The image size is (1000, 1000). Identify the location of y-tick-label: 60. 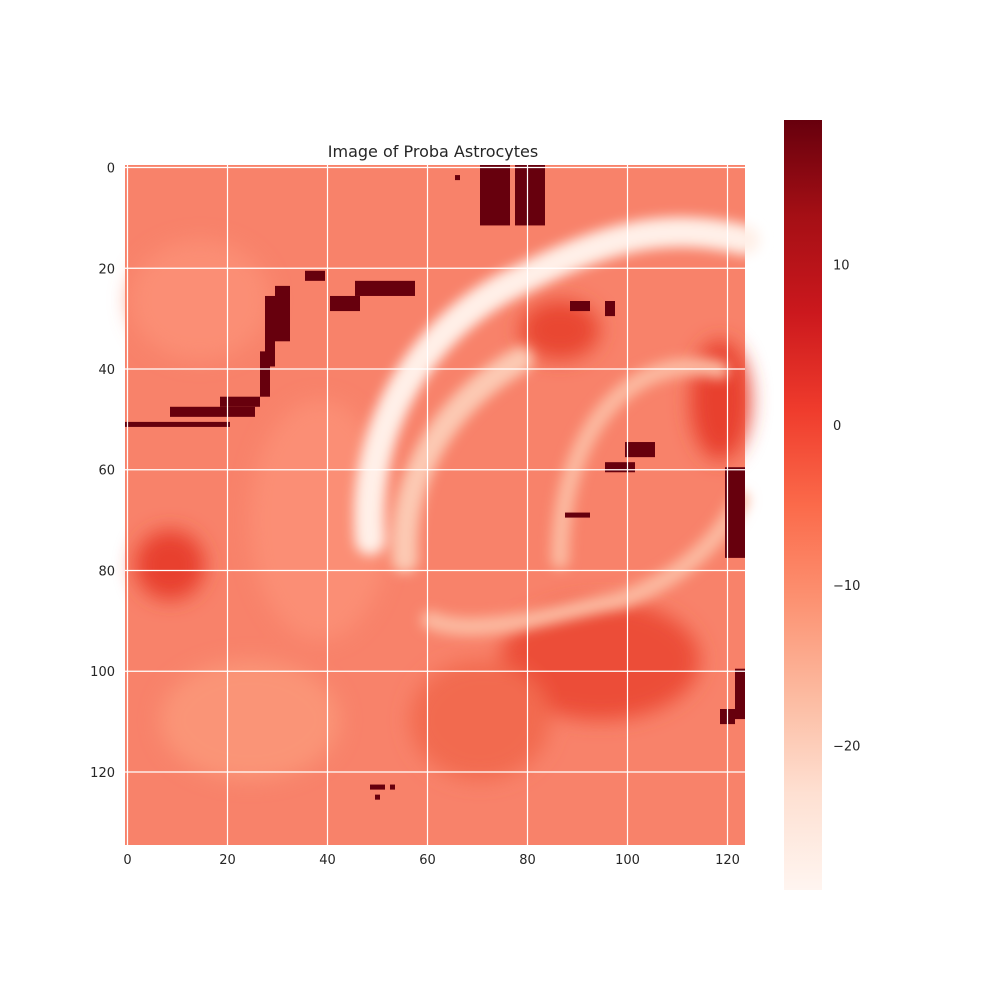
(106, 471).